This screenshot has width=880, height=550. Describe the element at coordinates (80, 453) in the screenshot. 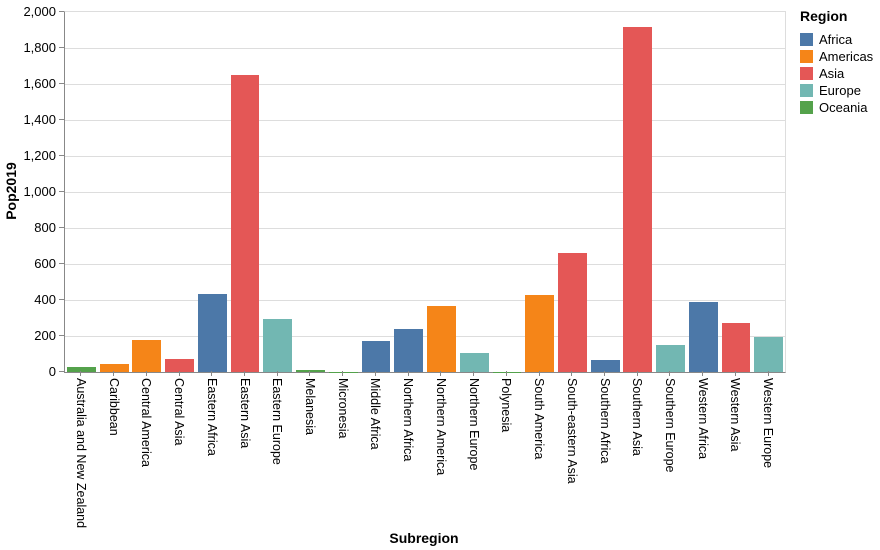

I see `x-axis-label: Australia and New Zealand` at that location.